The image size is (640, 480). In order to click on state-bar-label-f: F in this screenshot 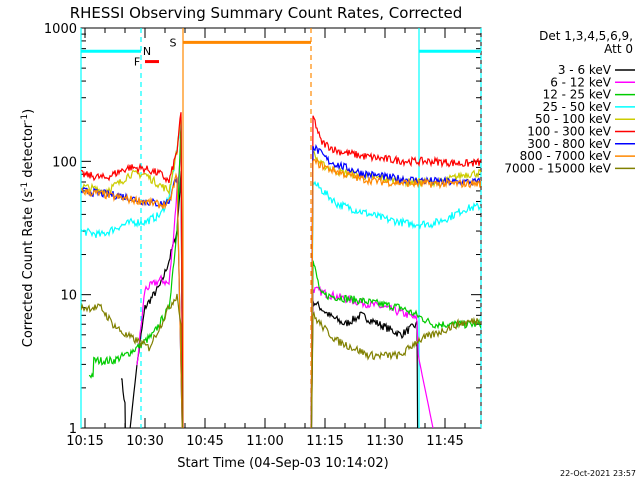, I will do `click(137, 62)`.